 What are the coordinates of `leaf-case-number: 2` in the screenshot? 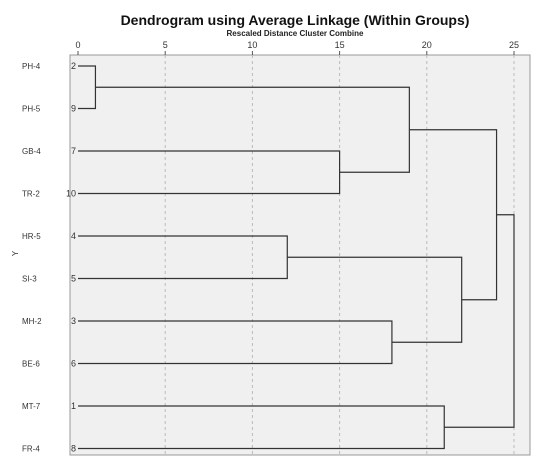 It's located at (73, 66).